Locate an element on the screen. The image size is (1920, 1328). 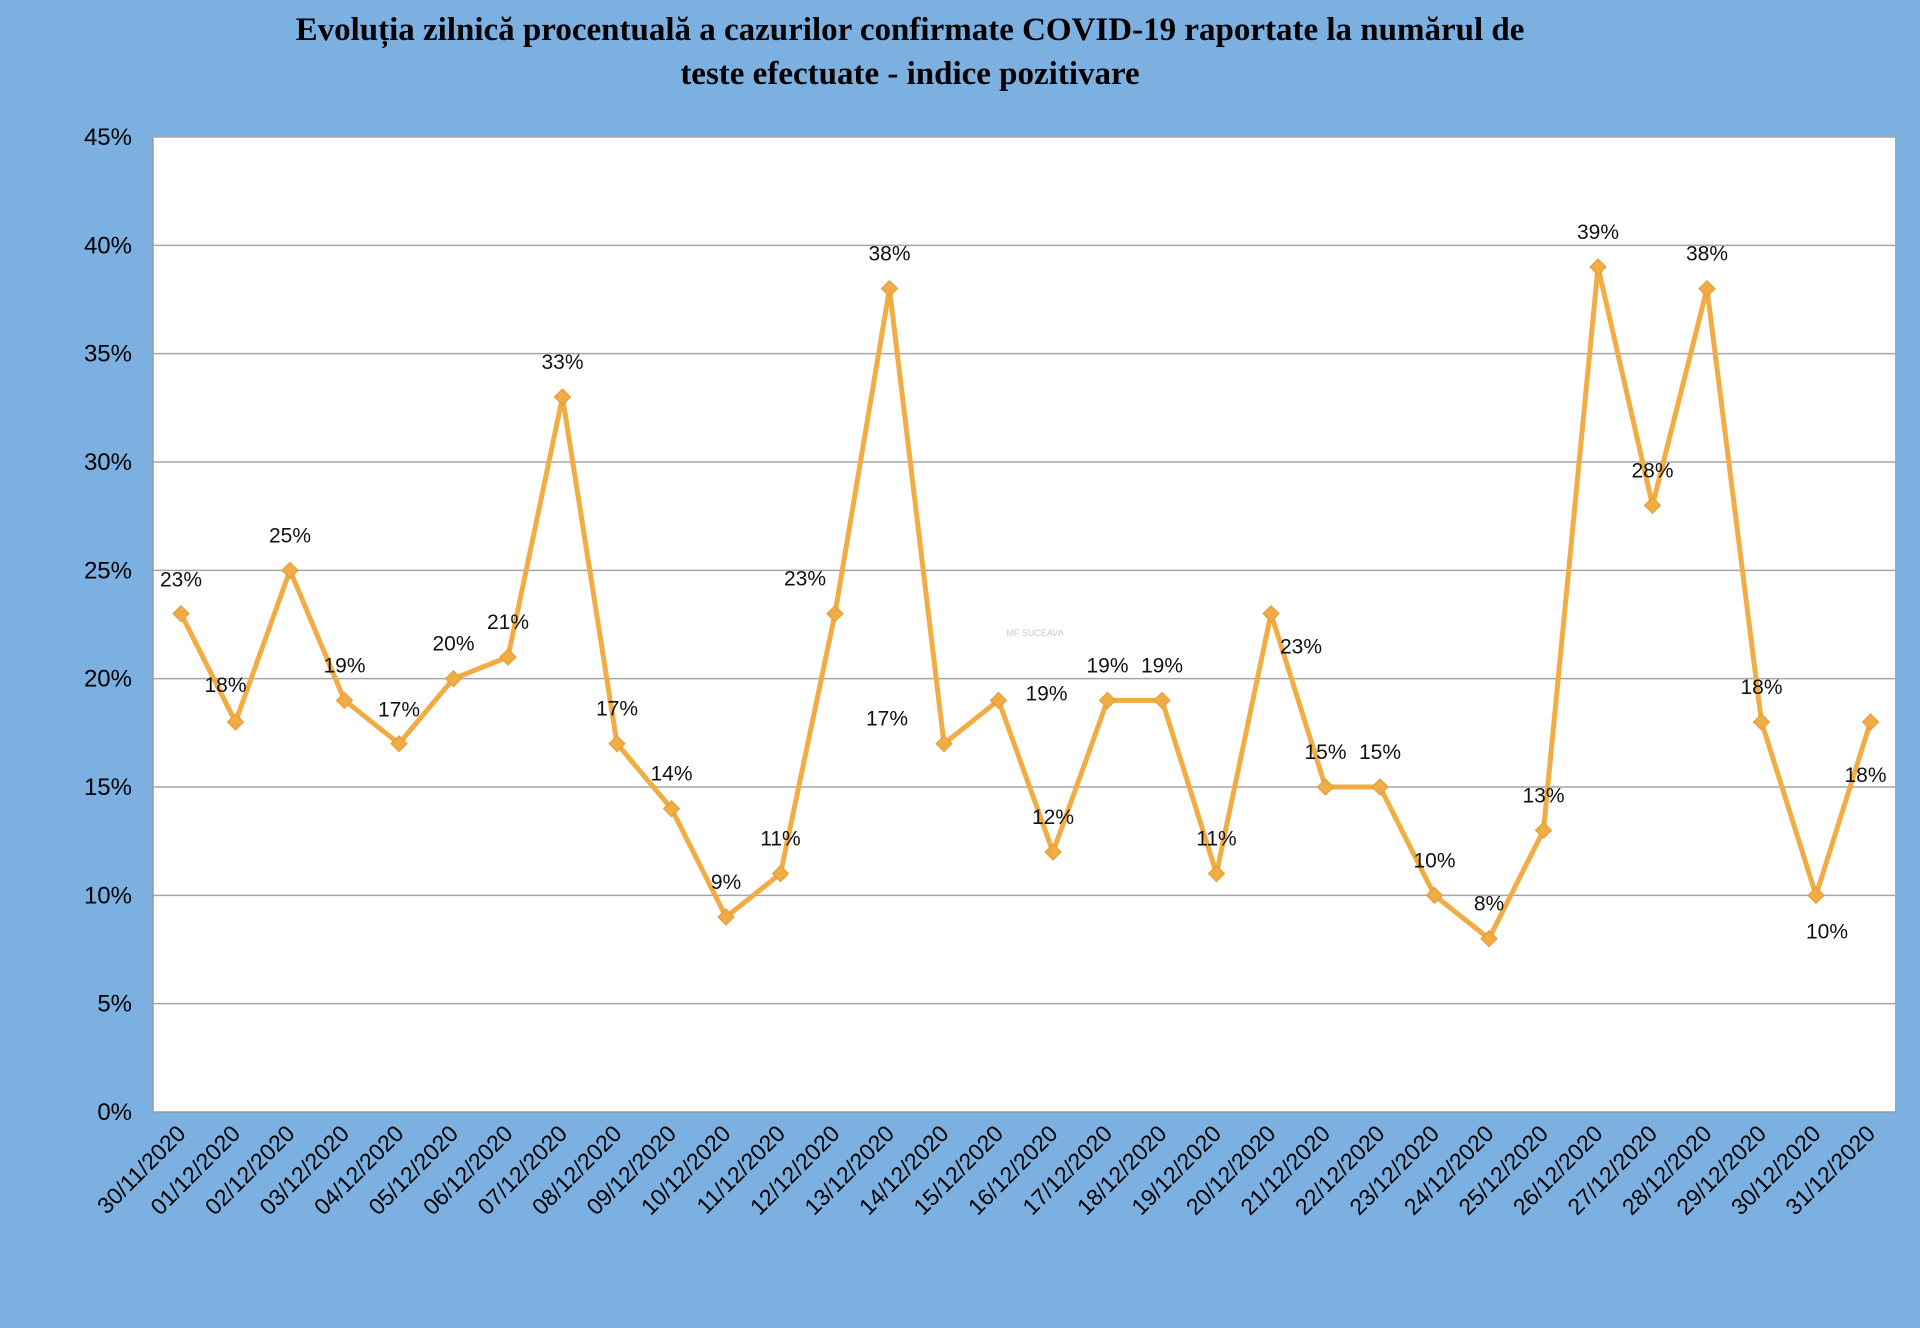
data-label: 39% is located at coordinates (1598, 232).